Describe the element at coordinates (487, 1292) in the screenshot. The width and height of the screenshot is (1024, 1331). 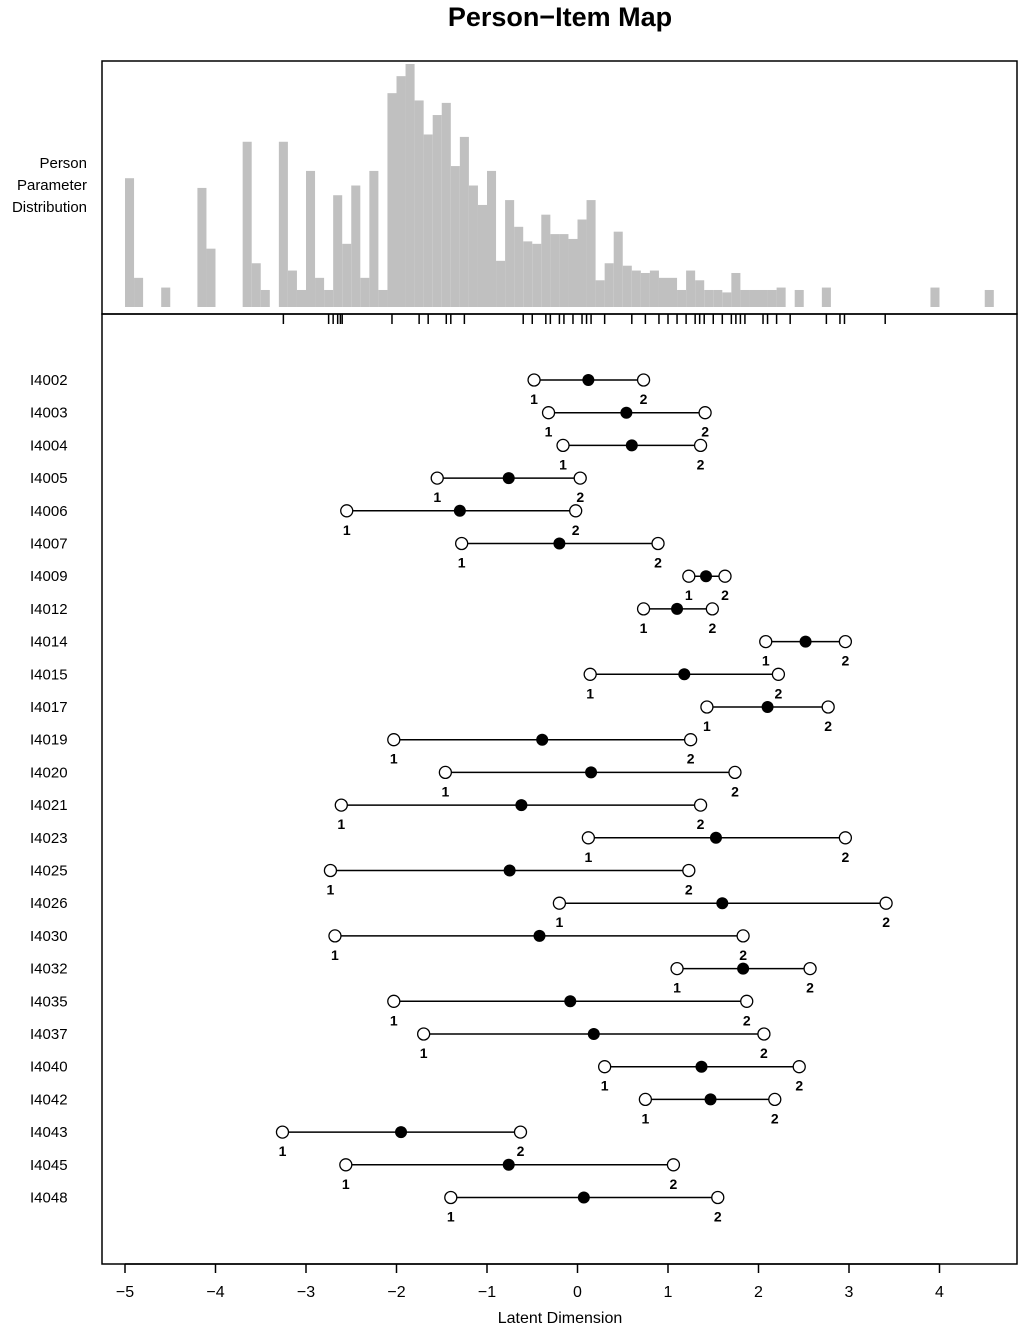
I see `x-tick-label: −1` at that location.